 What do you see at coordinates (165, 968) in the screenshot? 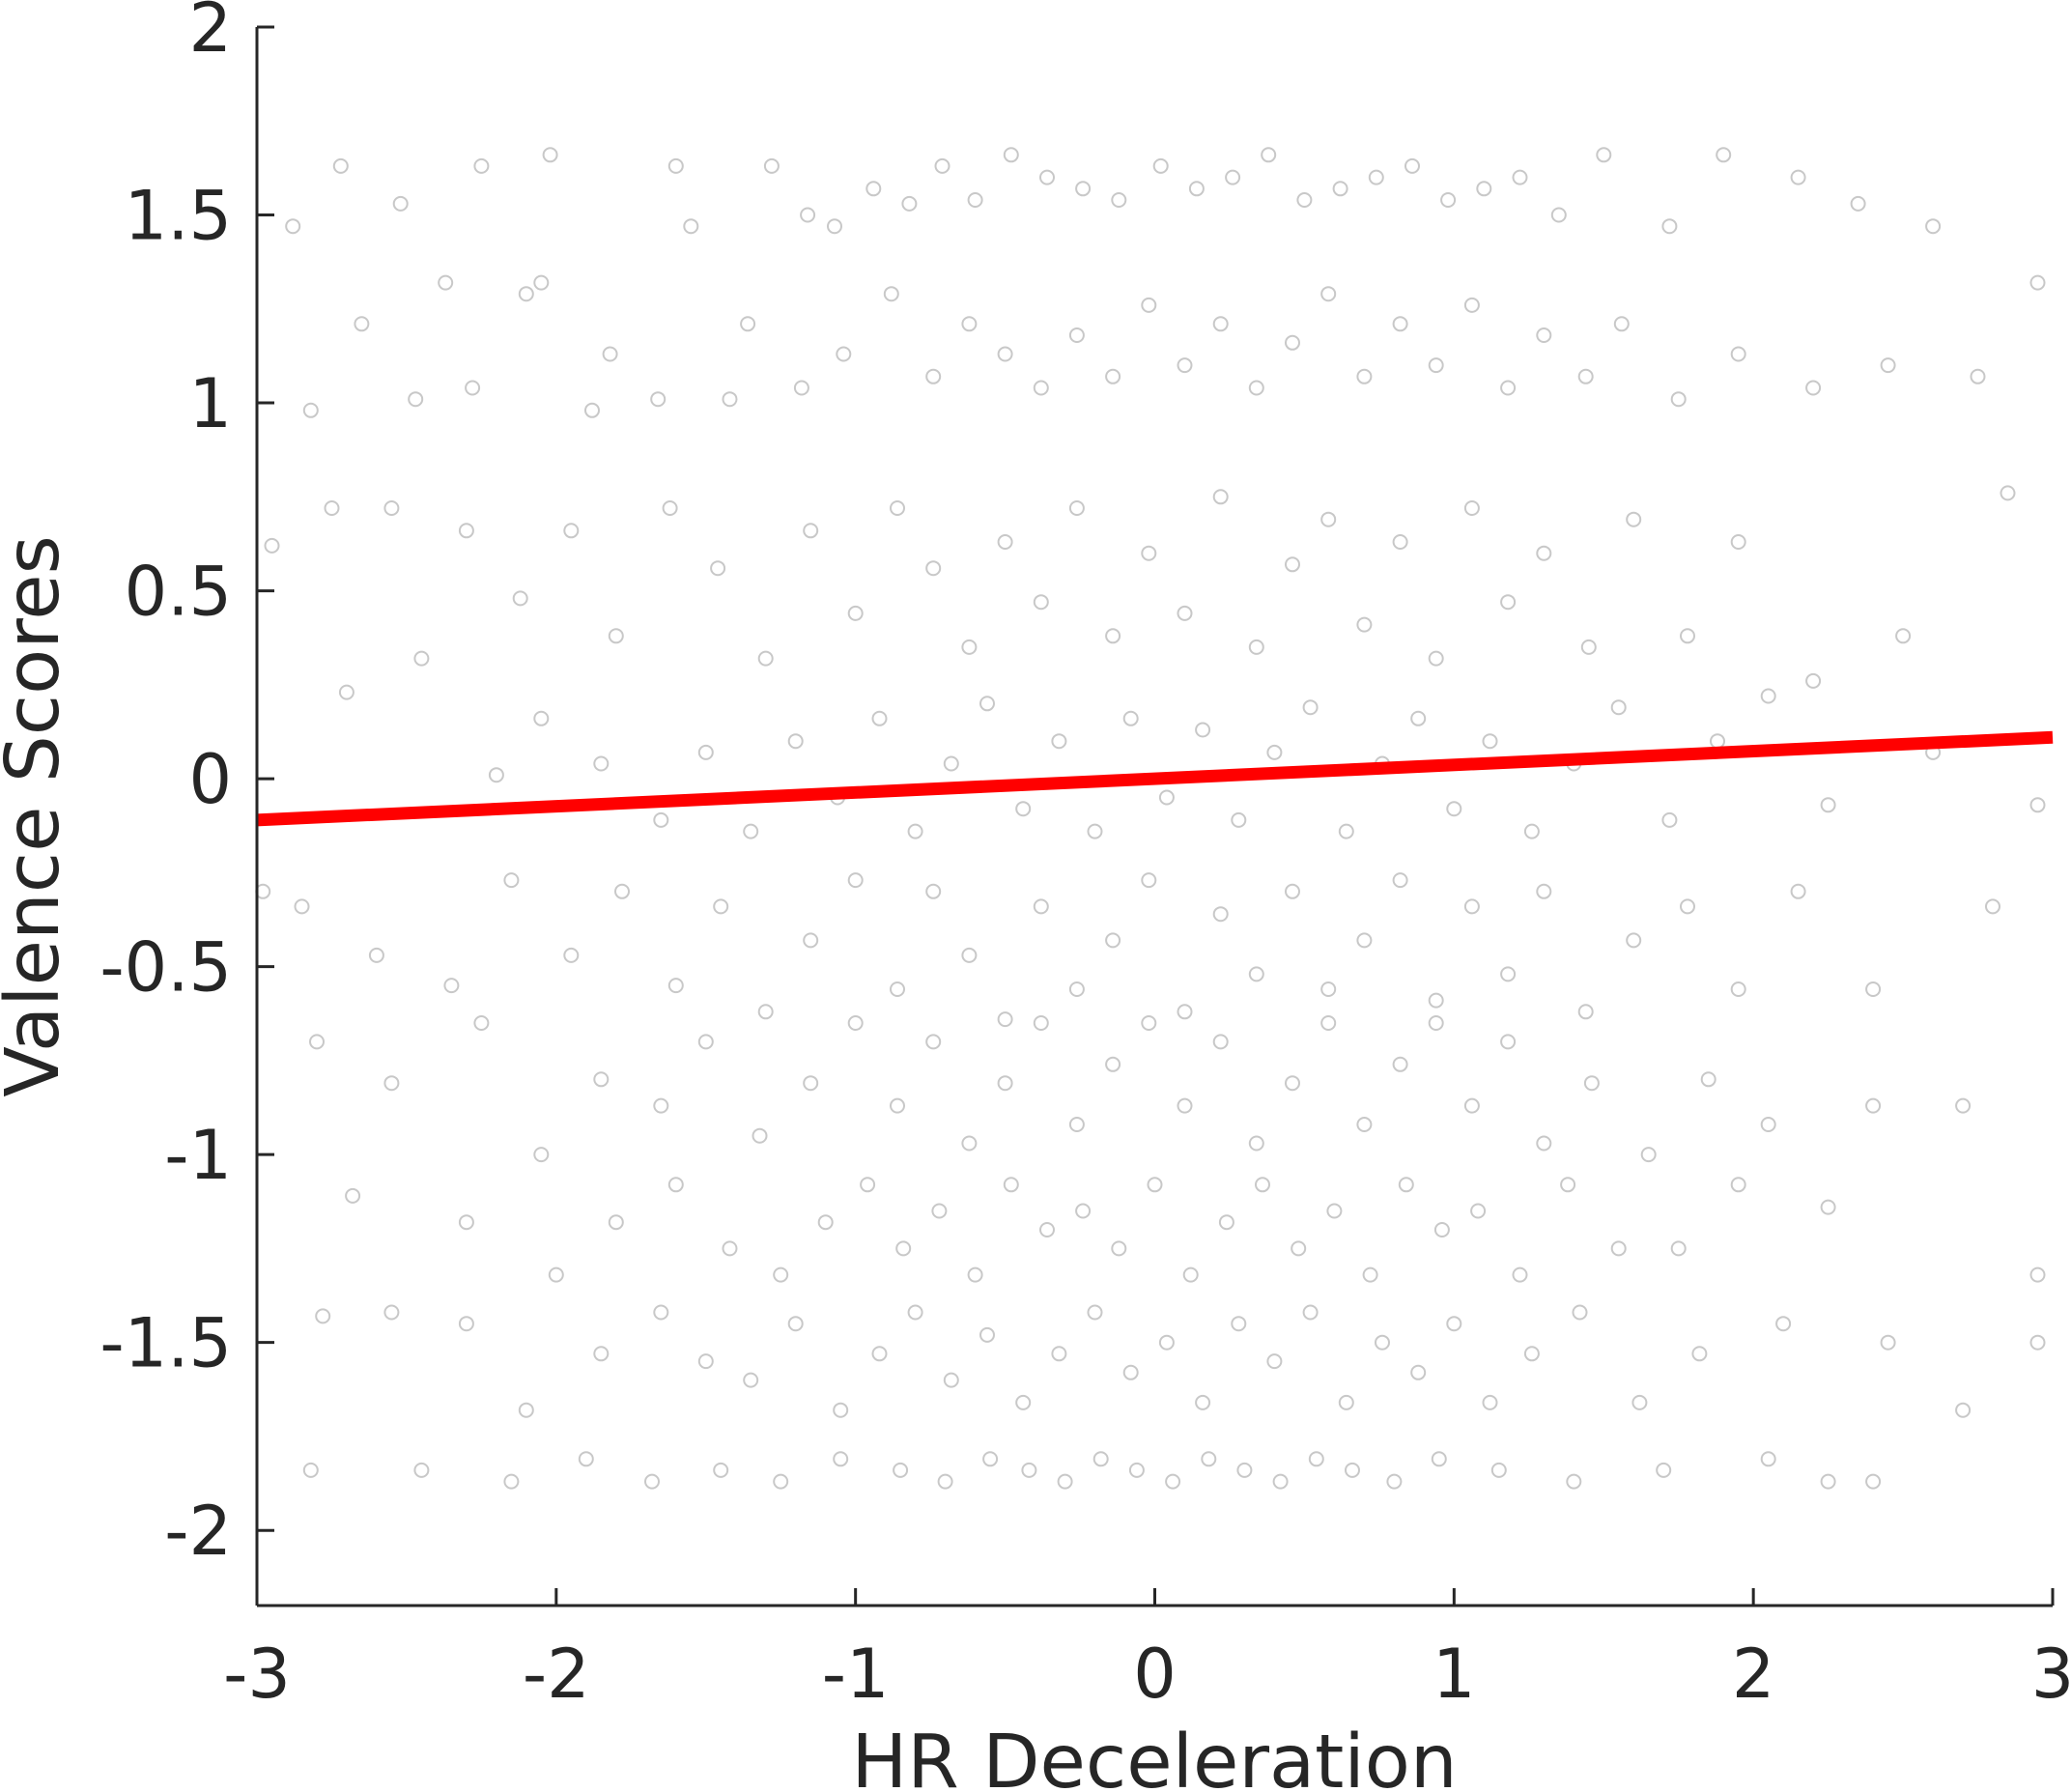
I see `y-tick-label: -0.5` at bounding box center [165, 968].